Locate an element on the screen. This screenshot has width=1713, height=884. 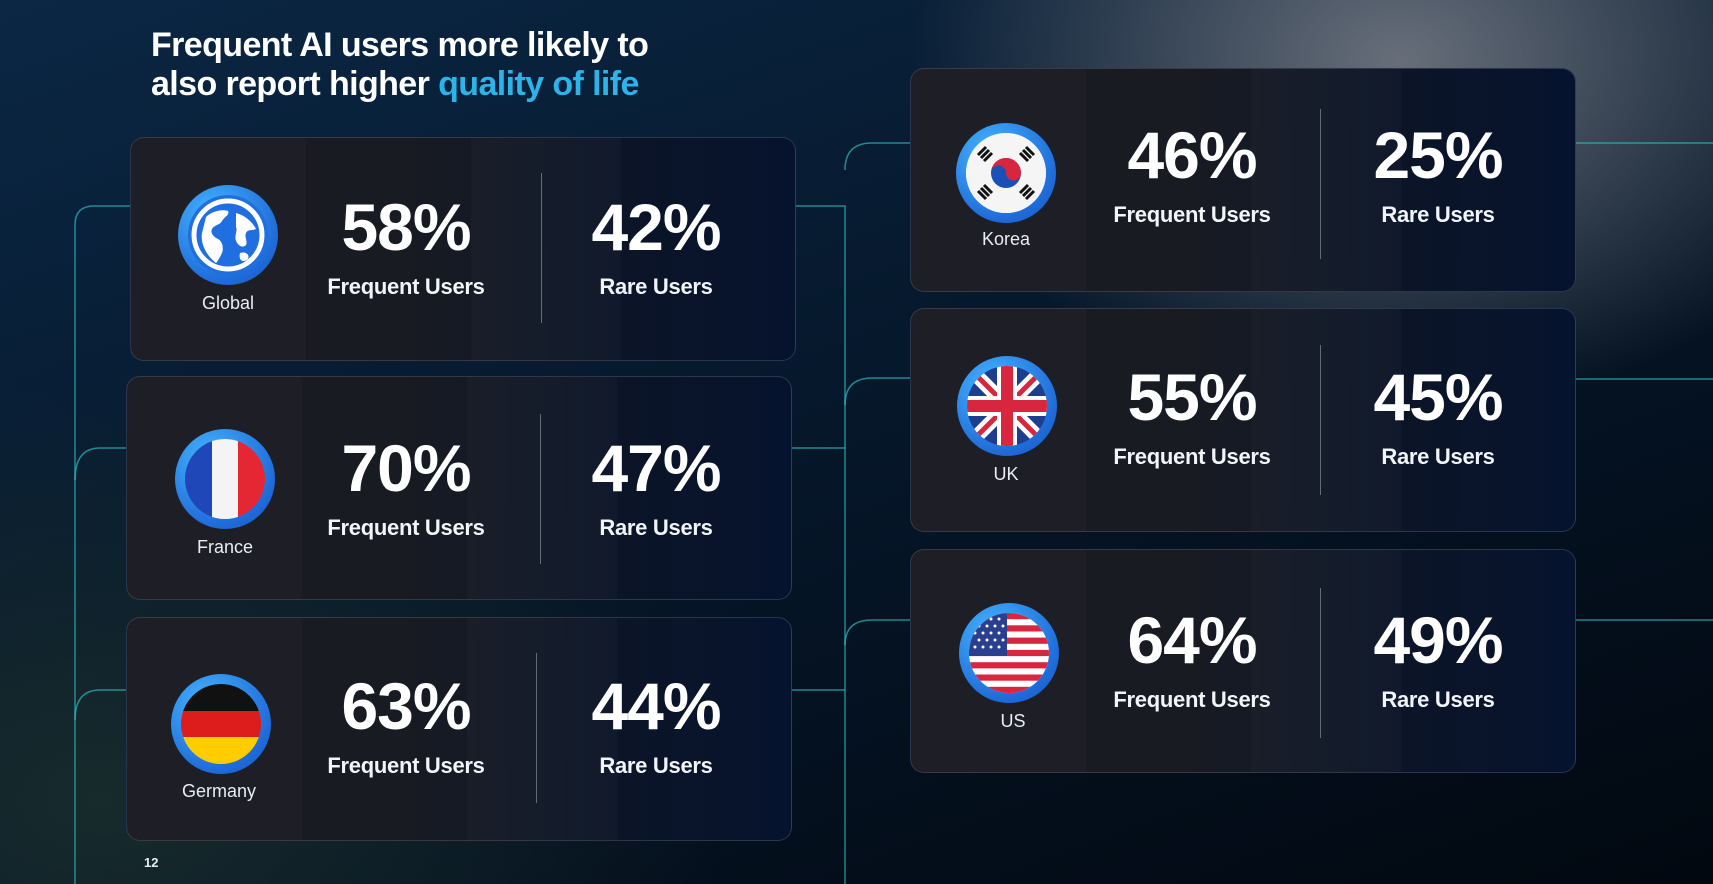
frequent-percent: 64% is located at coordinates (1192, 640).